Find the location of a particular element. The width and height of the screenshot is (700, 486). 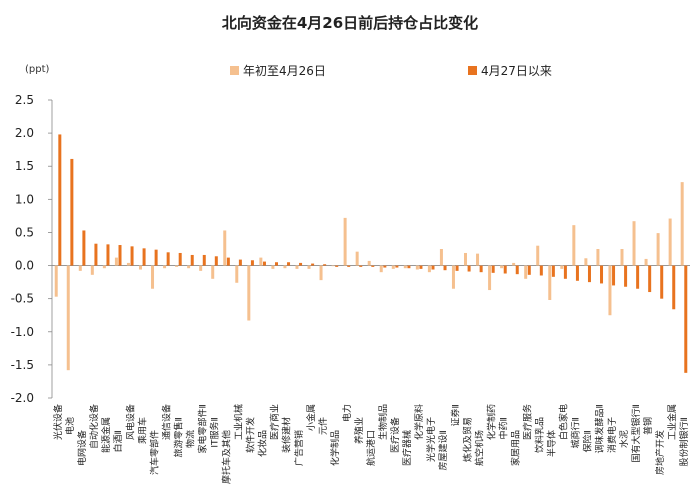

x-tick-label: 饮料乳品 is located at coordinates (540, 435).